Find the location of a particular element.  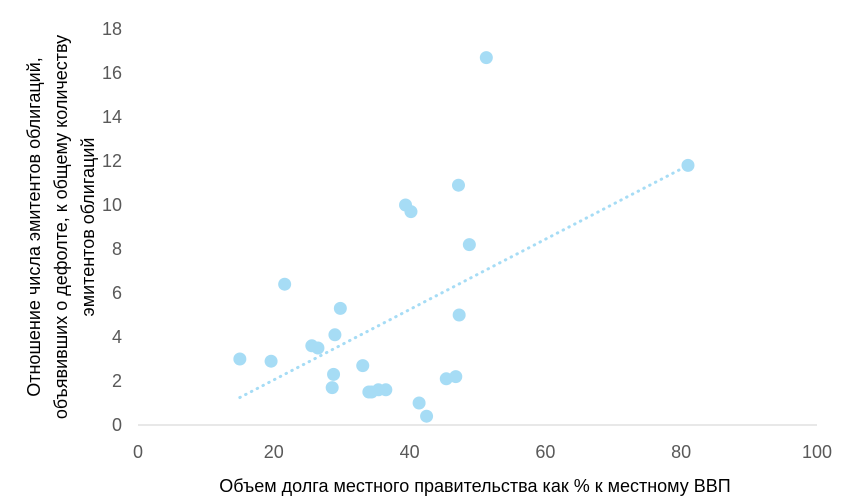

y-tick-label: 16 is located at coordinates (112, 73).